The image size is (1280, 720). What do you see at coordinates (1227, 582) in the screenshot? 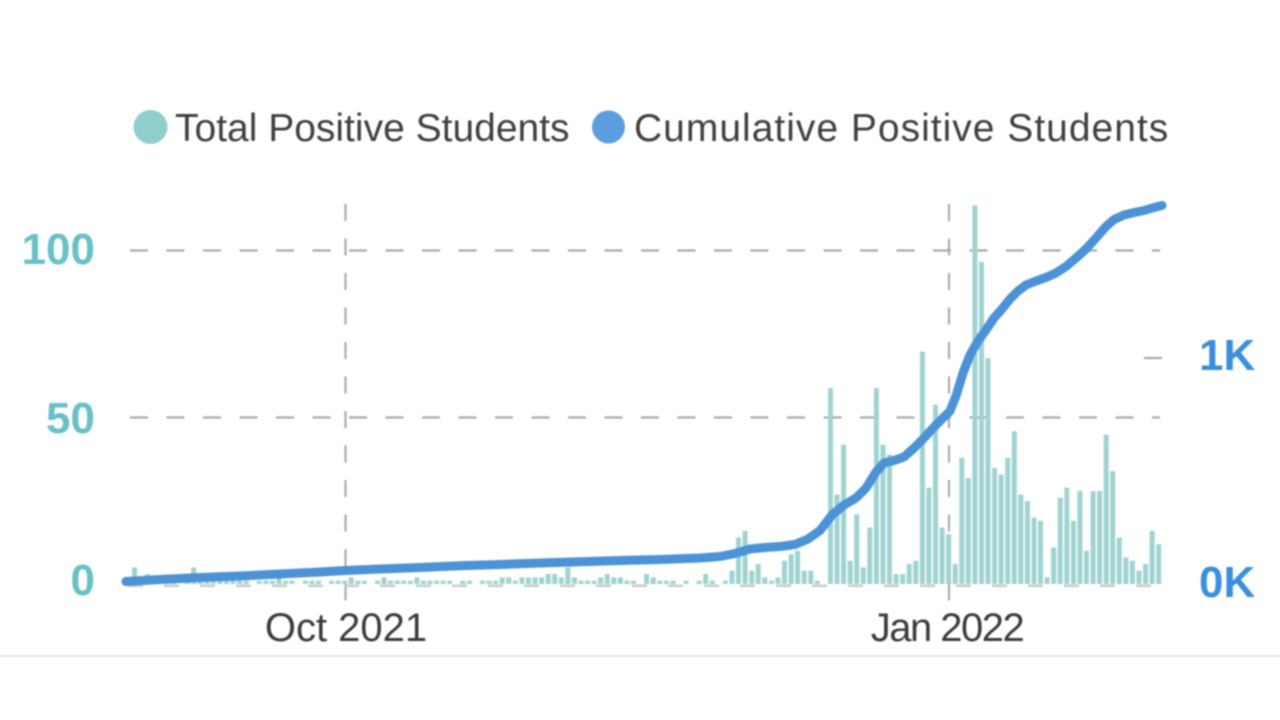
I see `svg-text: 0K` at bounding box center [1227, 582].